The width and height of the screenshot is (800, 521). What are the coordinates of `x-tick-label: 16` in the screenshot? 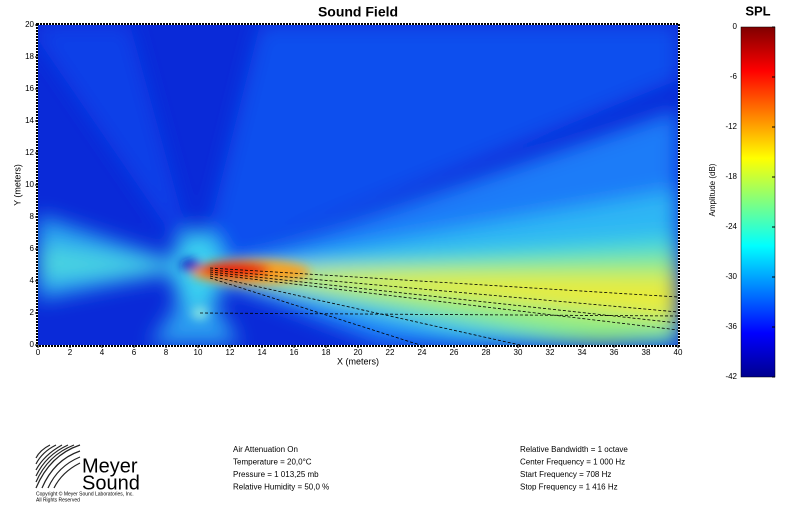 It's located at (294, 352).